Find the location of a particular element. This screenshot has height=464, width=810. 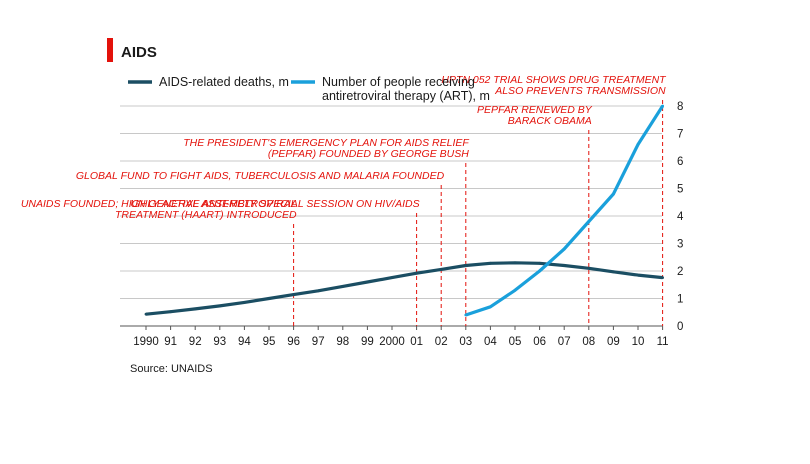

x-tick-label: 11 is located at coordinates (663, 342).